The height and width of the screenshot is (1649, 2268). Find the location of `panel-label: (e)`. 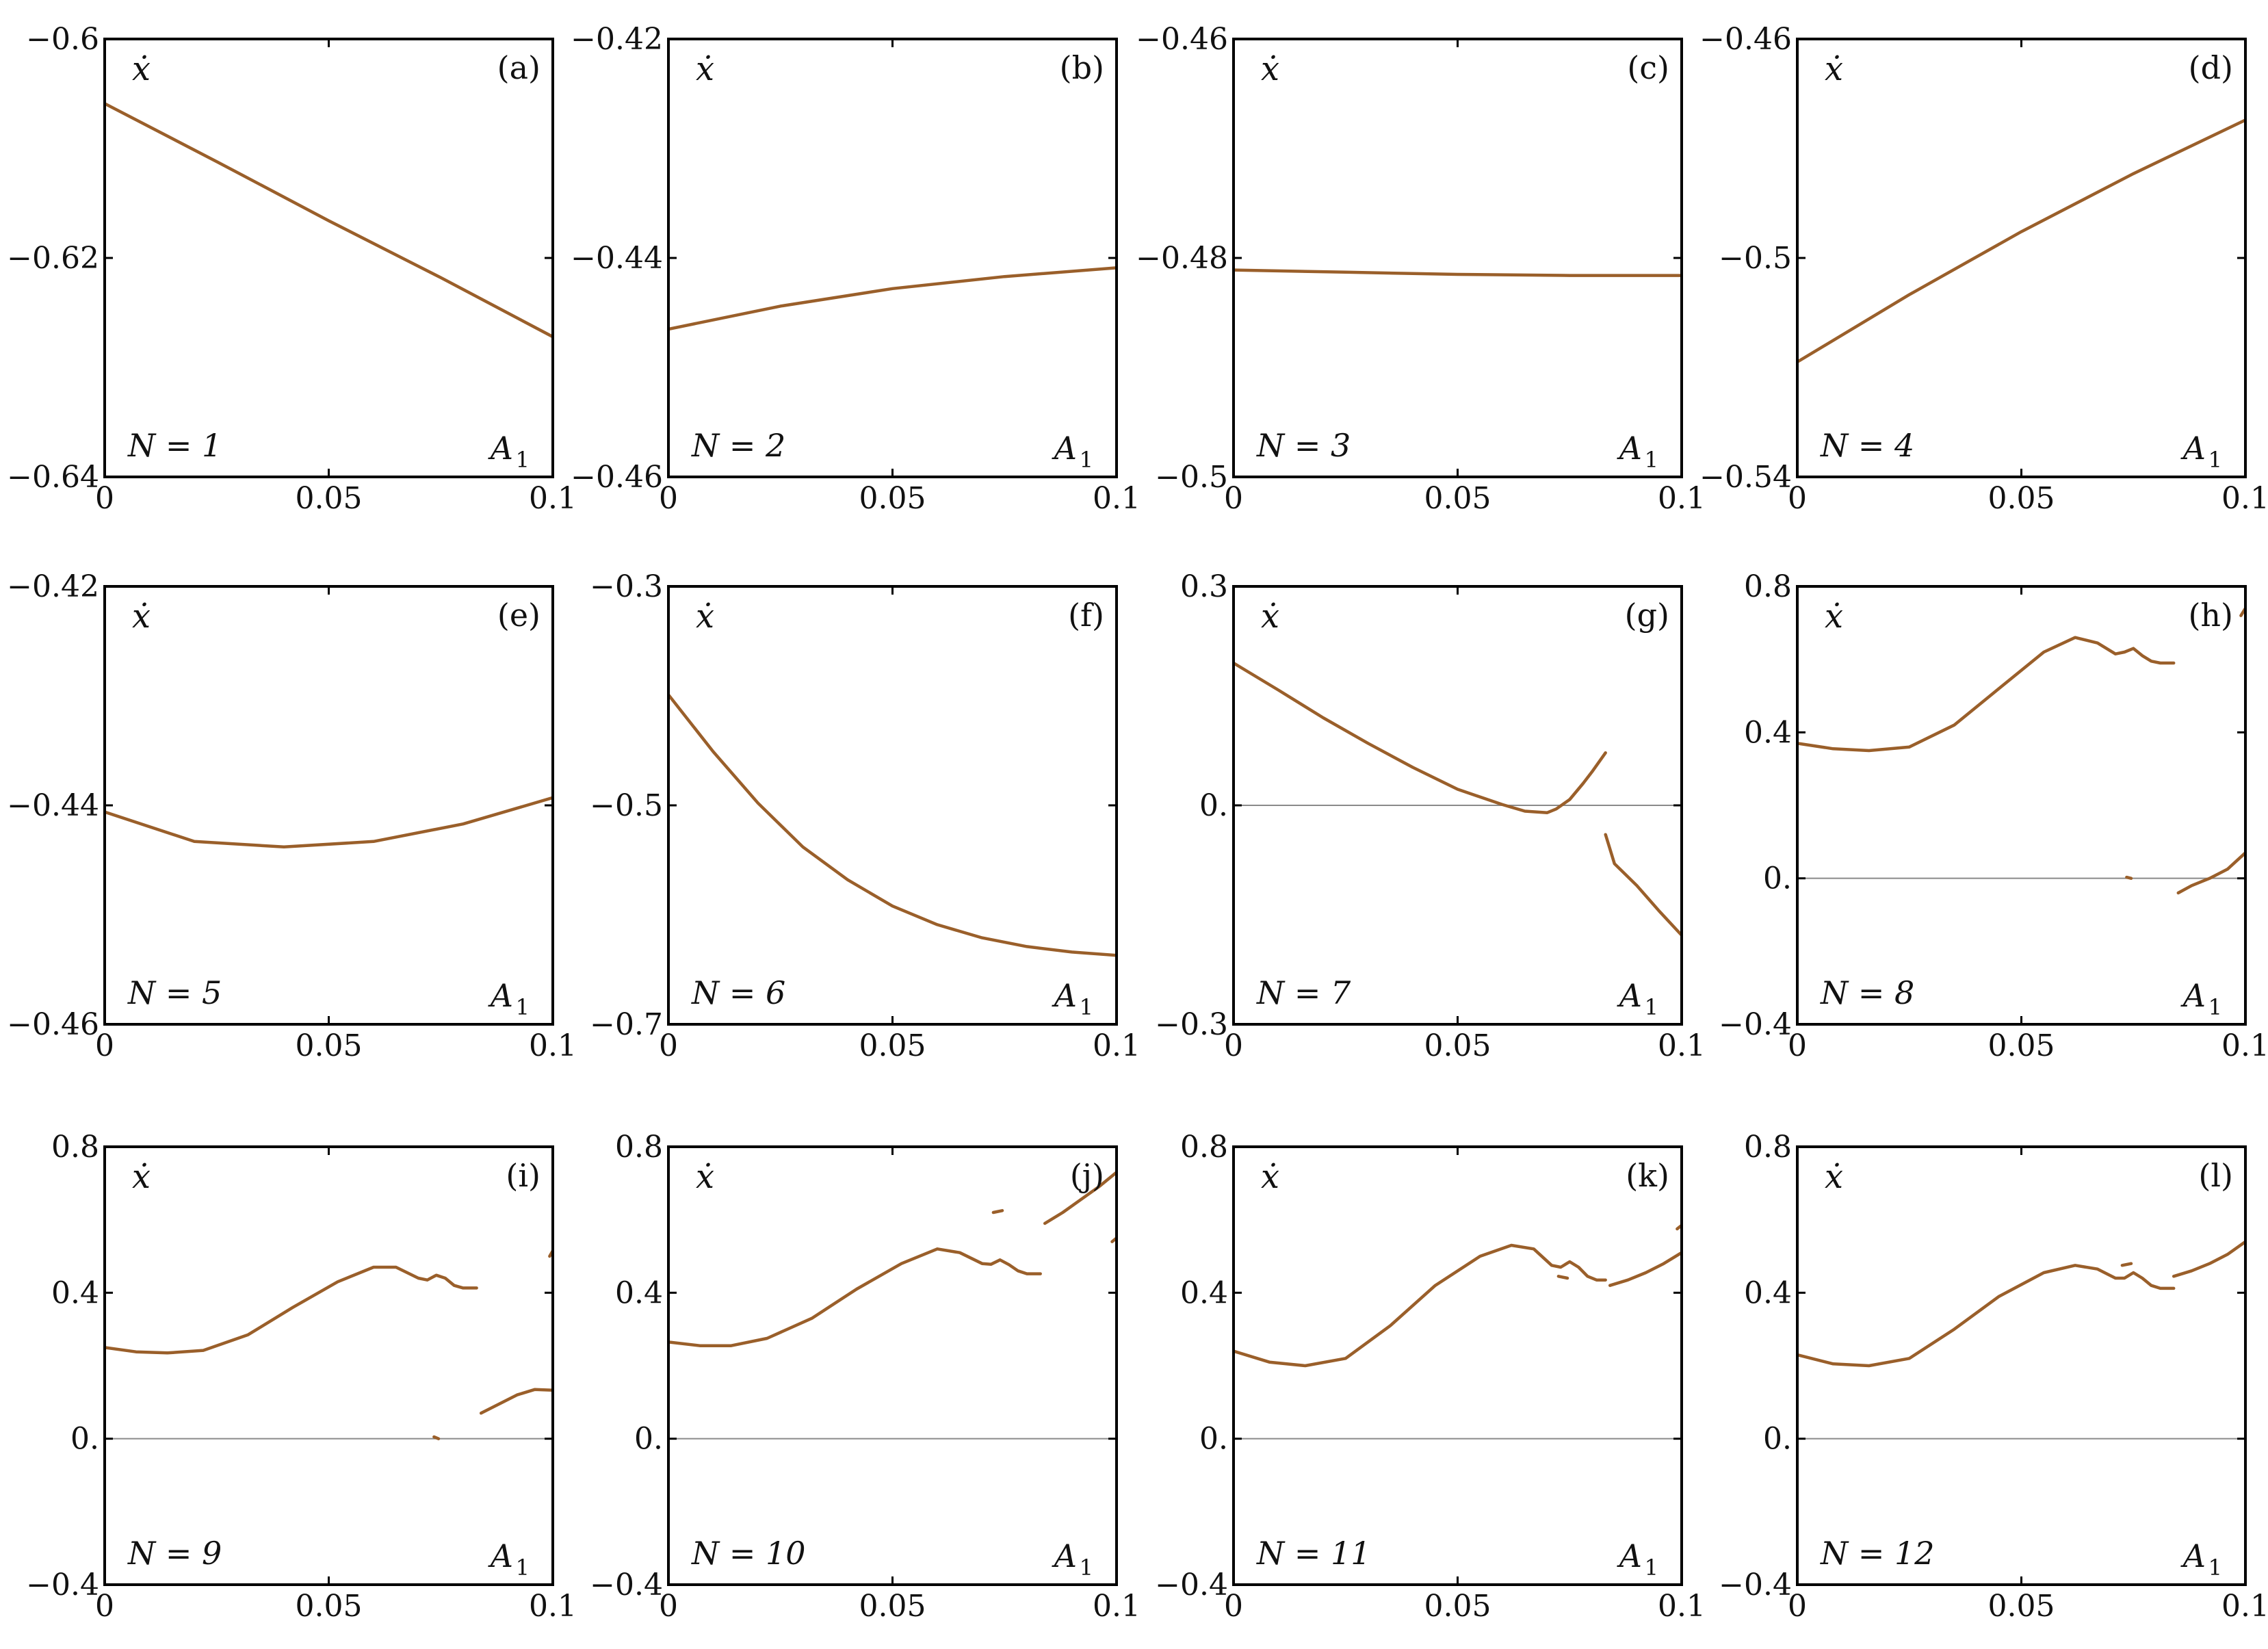

panel-label: (e) is located at coordinates (518, 615).